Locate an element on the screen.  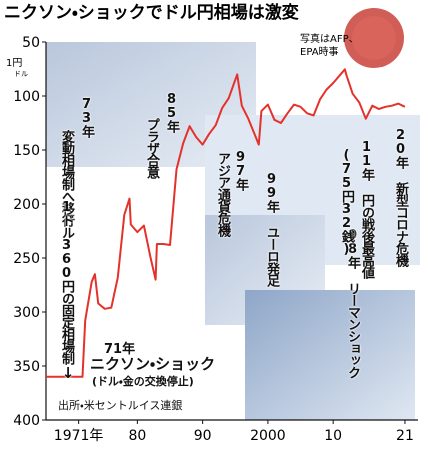
x-tick-label: 2000 is located at coordinates (268, 436).